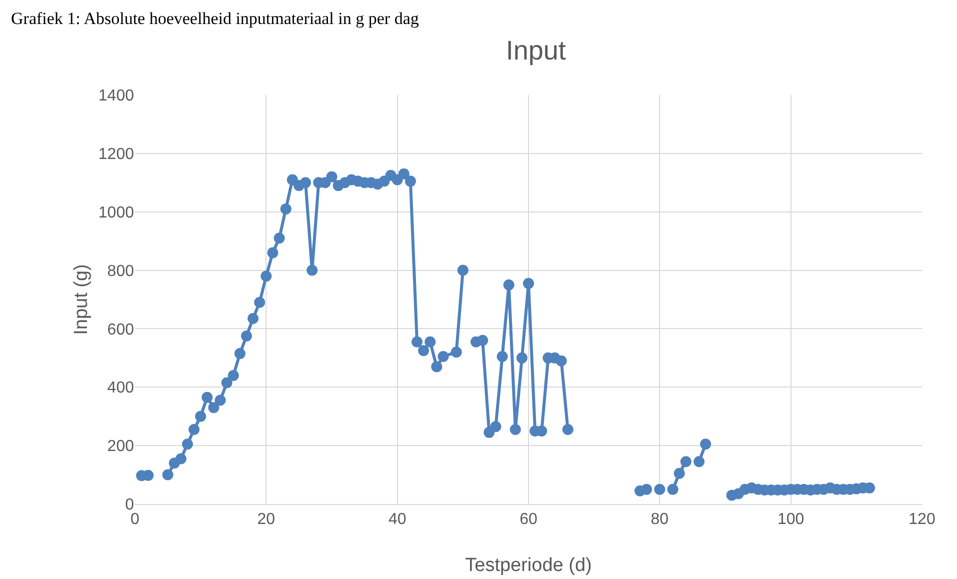 This screenshot has width=957, height=579. I want to click on x-tick-label: 100, so click(790, 519).